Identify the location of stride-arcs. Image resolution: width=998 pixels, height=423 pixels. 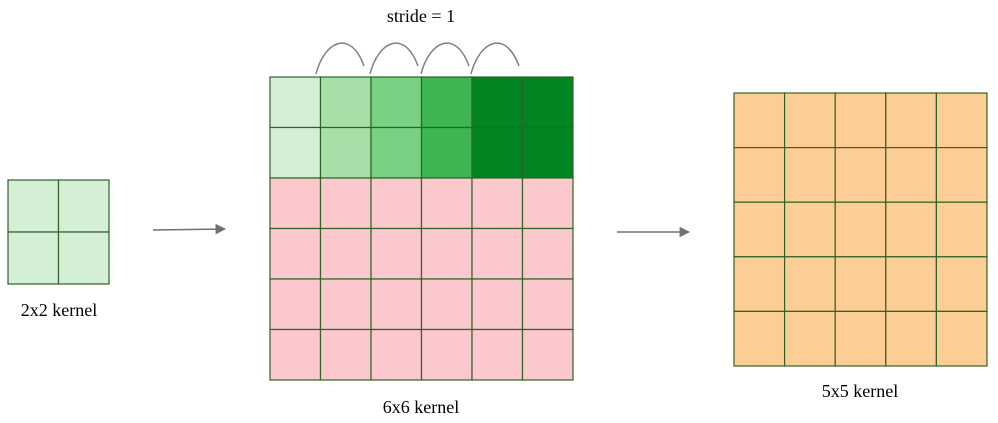
(417, 58).